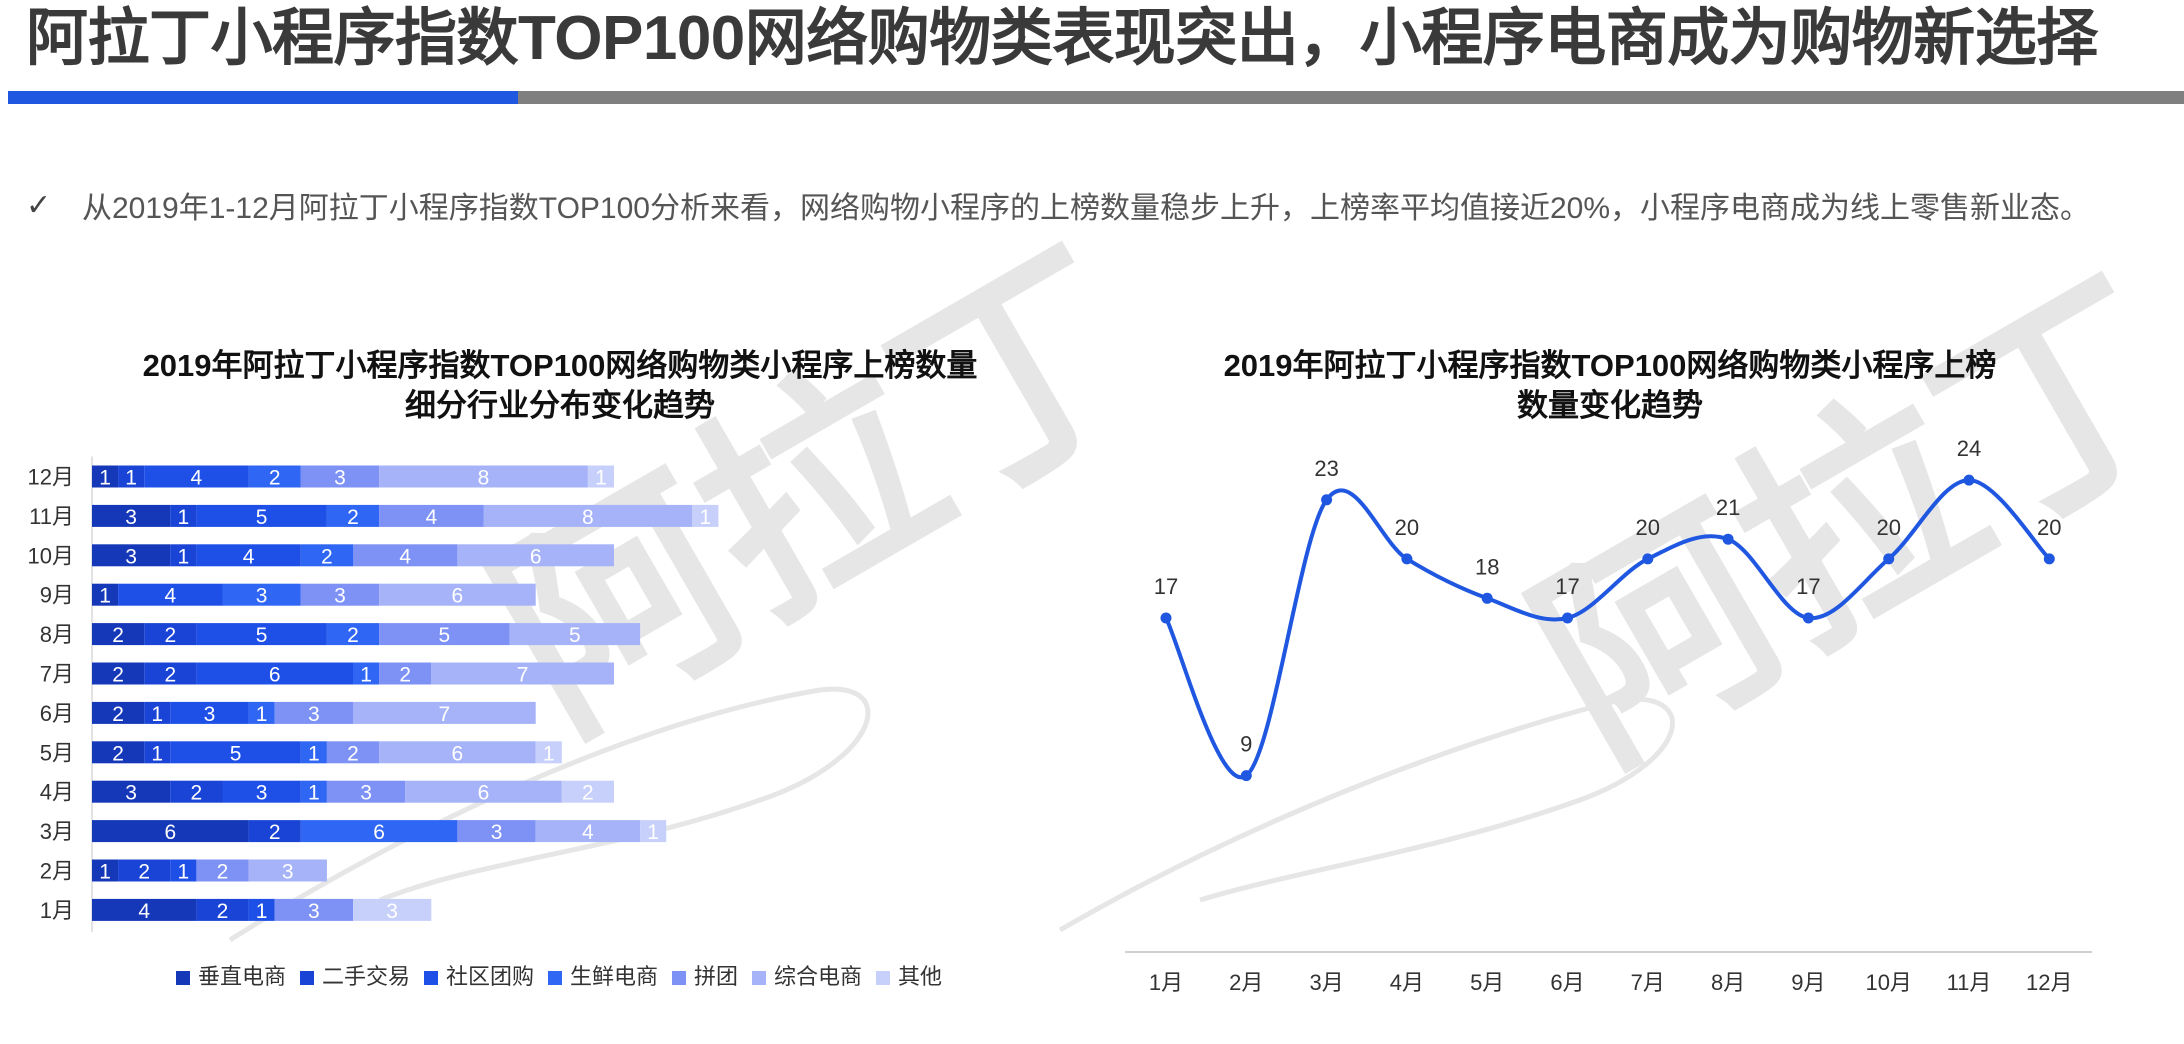 Image resolution: width=2184 pixels, height=1044 pixels. Describe the element at coordinates (57, 831) in the screenshot. I see `bar-chart-category-label: 3月` at that location.